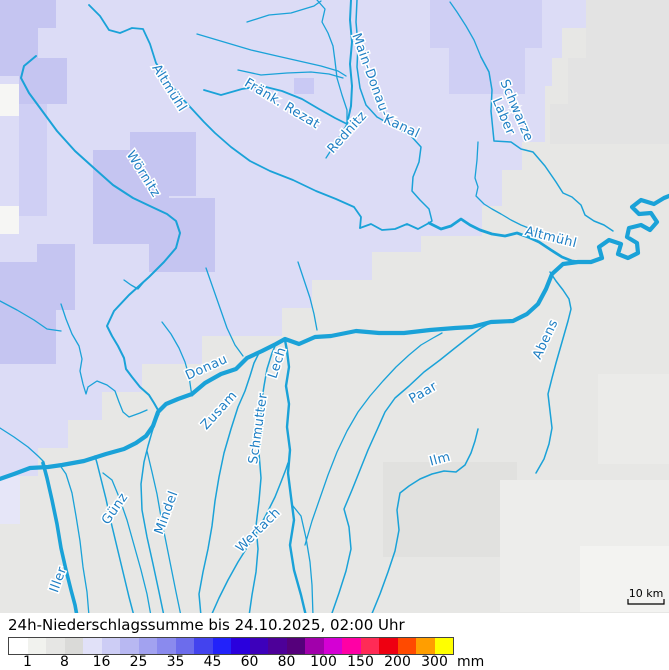 The width and height of the screenshot is (669, 670). Describe the element at coordinates (394, 226) in the screenshot. I see `river-altmuehl-mid` at that location.